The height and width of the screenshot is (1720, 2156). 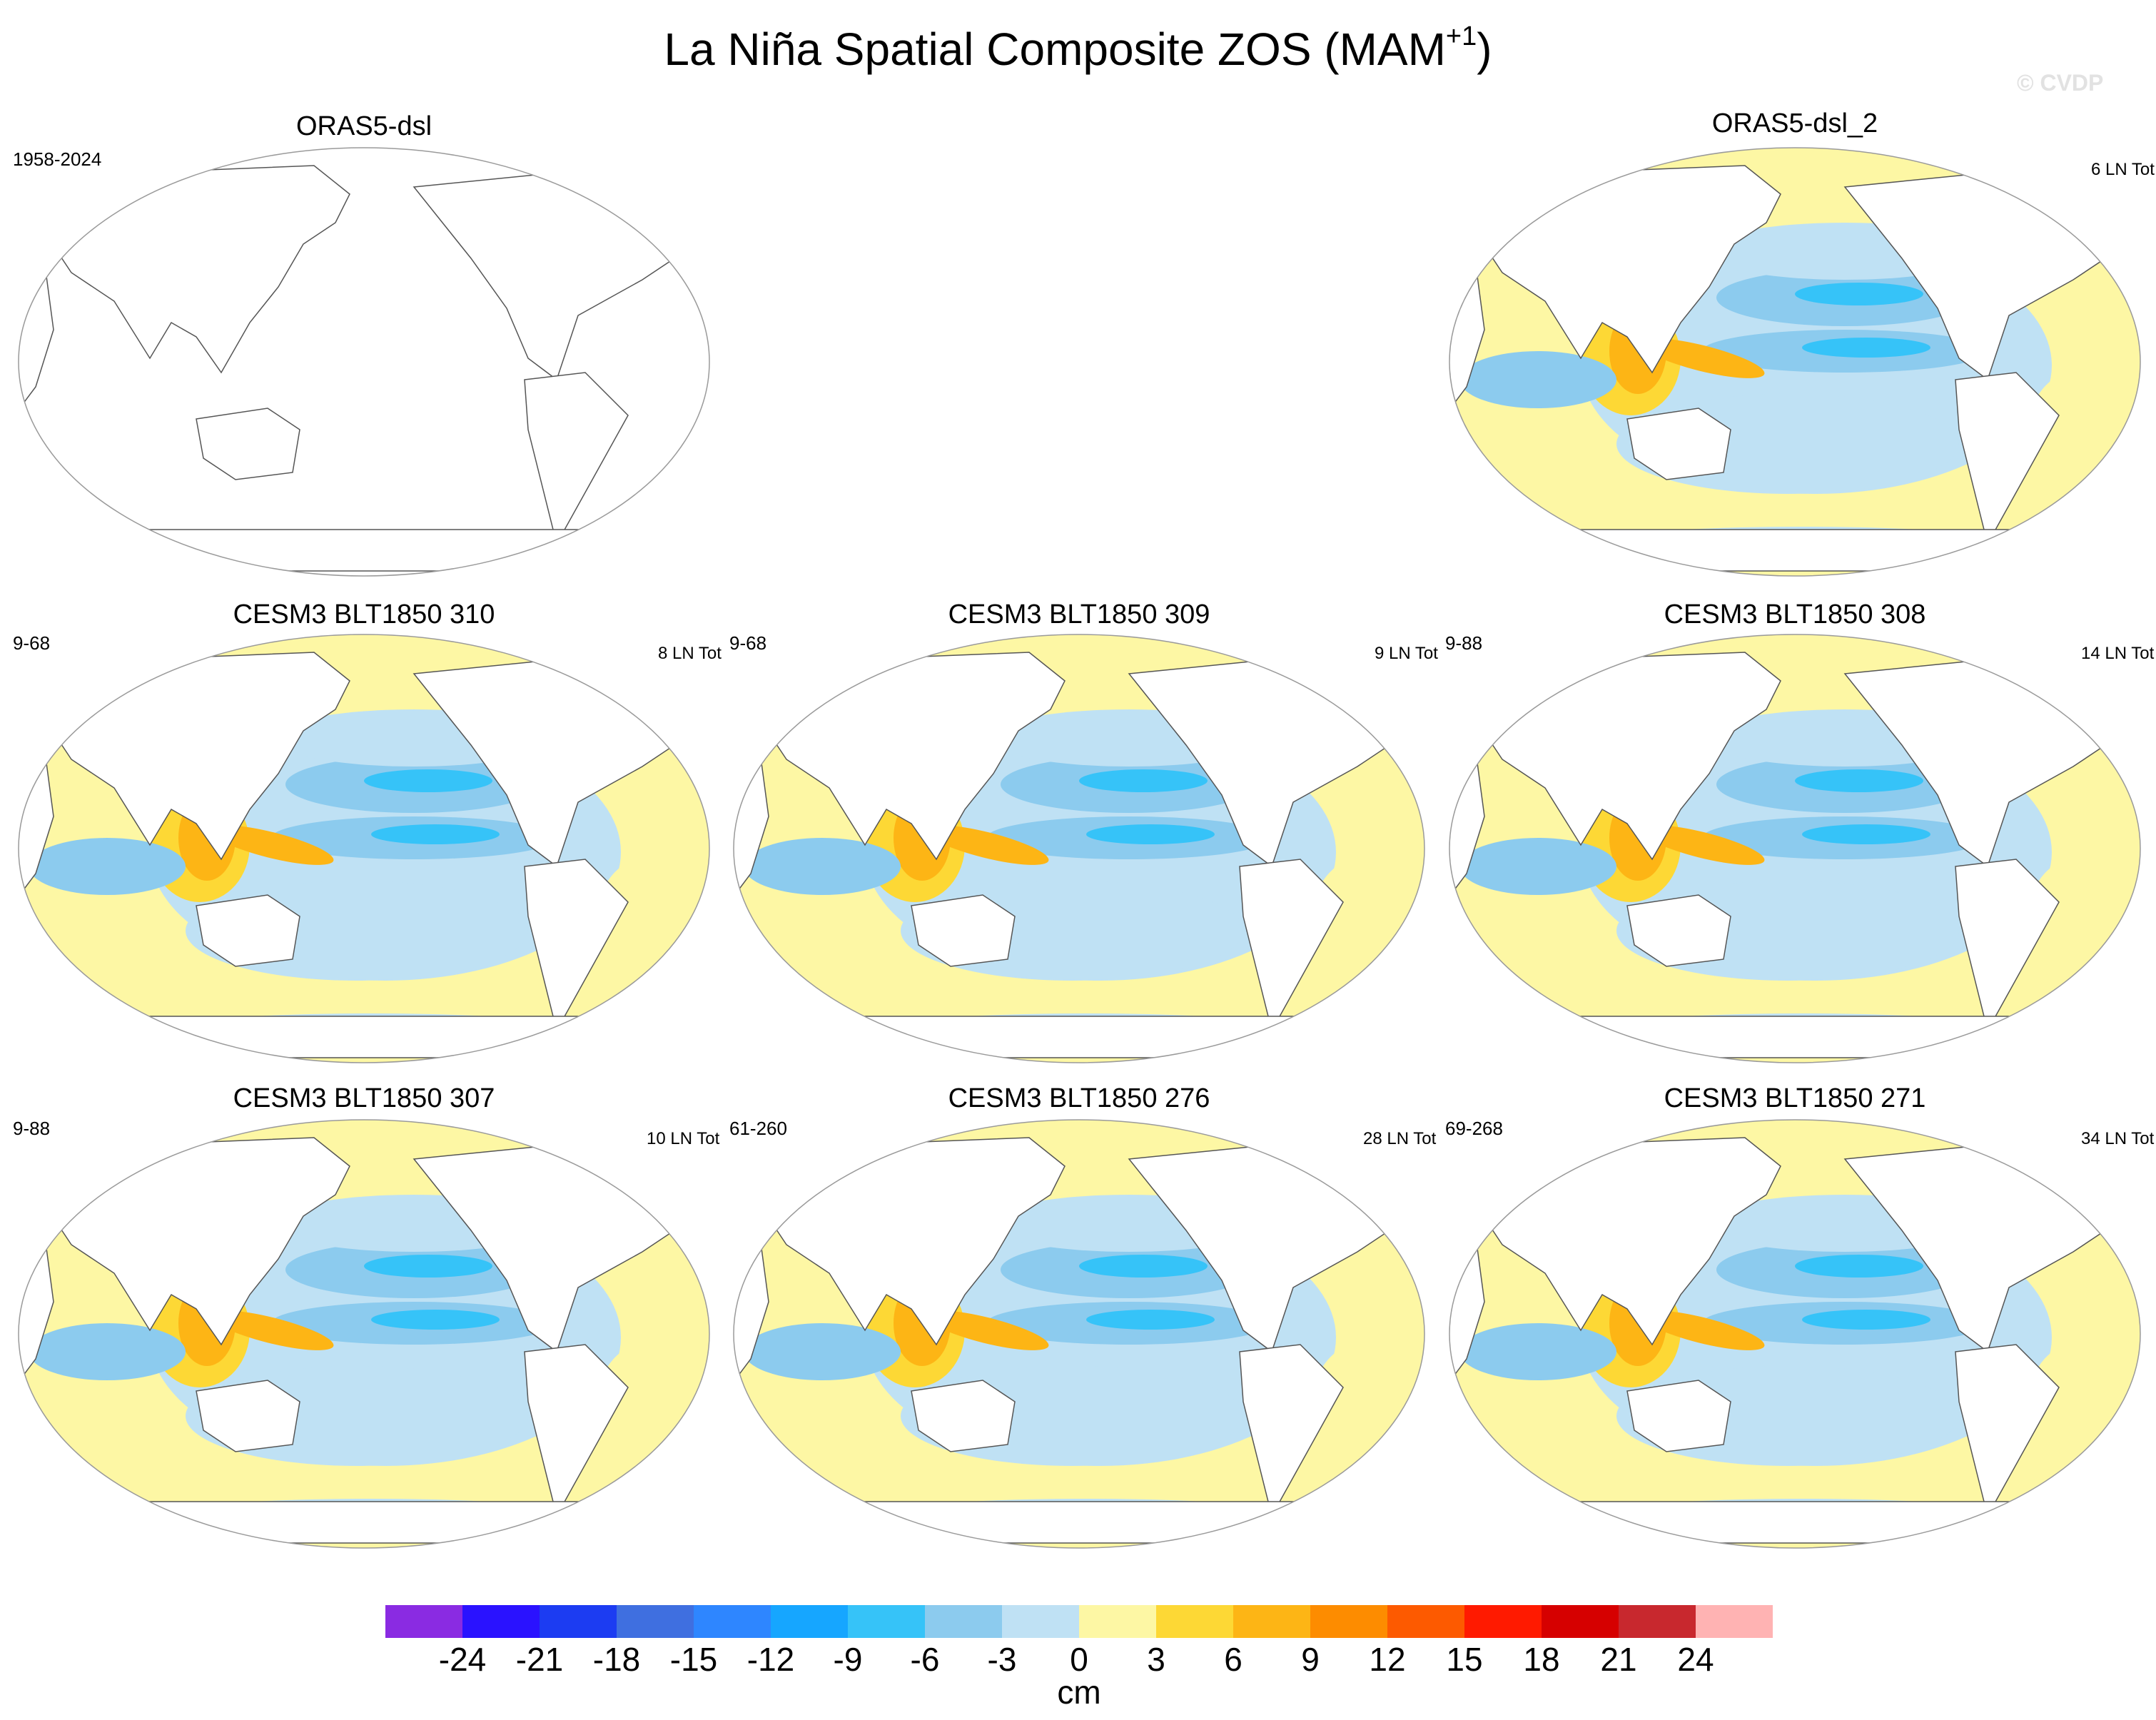 What do you see at coordinates (693, 1659) in the screenshot?
I see `colorbar-tick-label: -15` at bounding box center [693, 1659].